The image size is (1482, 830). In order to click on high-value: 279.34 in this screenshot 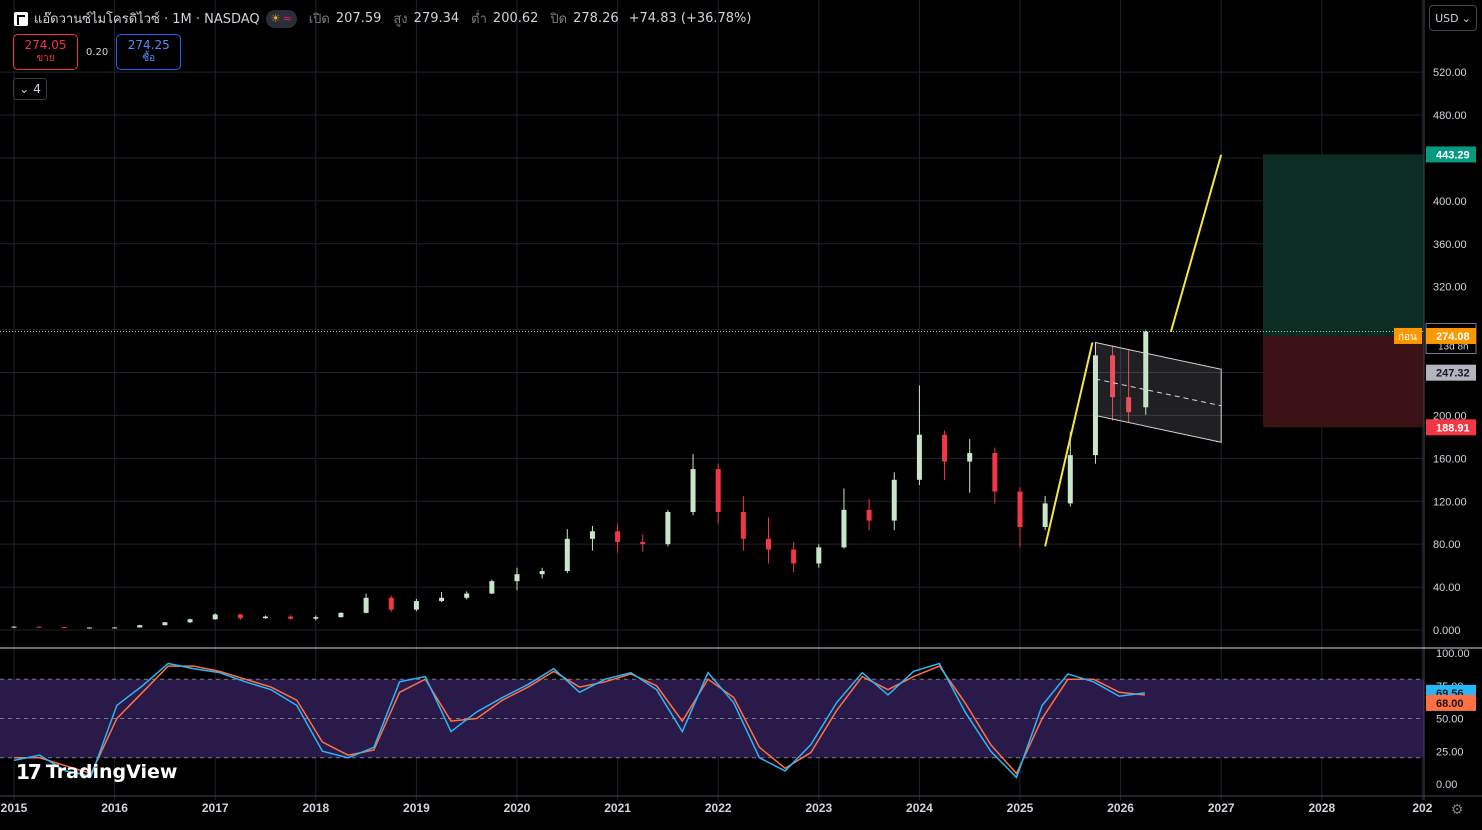, I will do `click(436, 18)`.